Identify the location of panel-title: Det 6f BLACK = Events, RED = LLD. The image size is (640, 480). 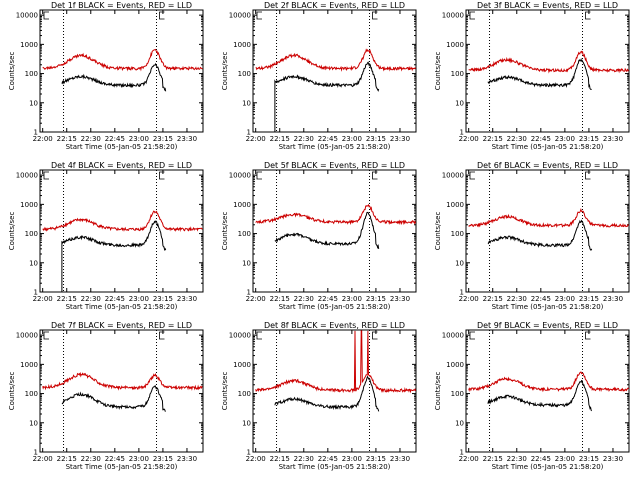
(547, 165).